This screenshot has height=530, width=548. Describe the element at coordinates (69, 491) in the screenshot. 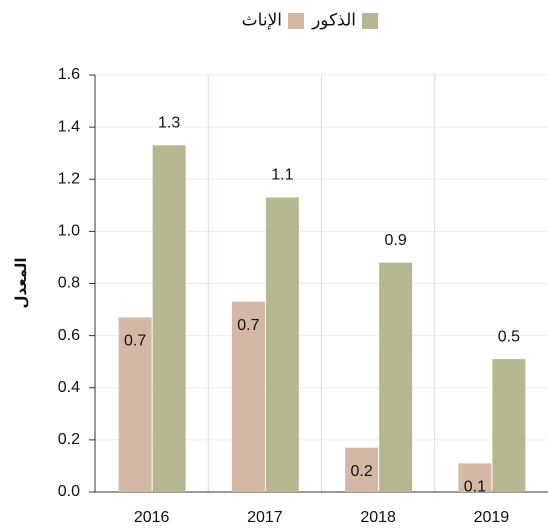

I see `y-tick-label: 0.0` at that location.